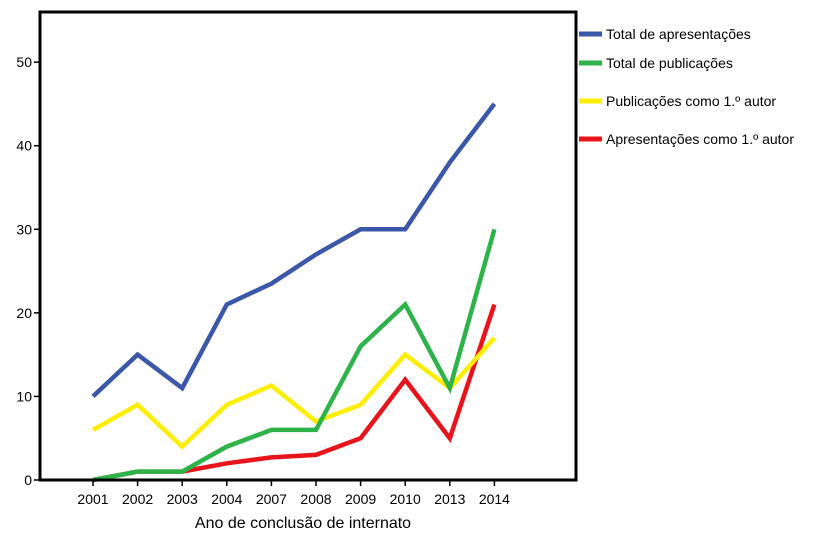 This screenshot has width=821, height=535. What do you see at coordinates (182, 499) in the screenshot?
I see `x-tick-label: 2003` at bounding box center [182, 499].